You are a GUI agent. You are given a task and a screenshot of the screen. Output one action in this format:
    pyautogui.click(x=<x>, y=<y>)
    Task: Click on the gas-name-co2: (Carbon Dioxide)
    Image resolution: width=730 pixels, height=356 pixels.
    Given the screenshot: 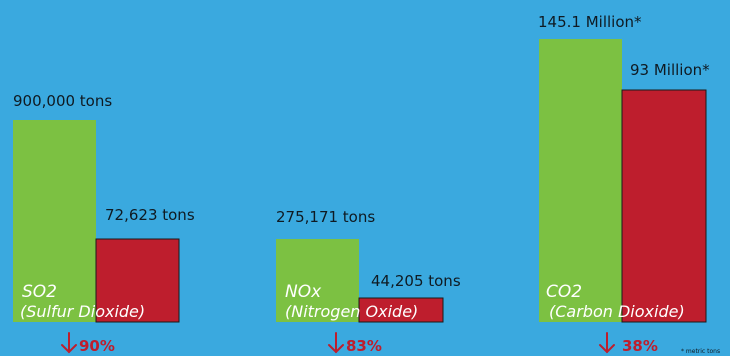 What is the action you would take?
    pyautogui.click(x=617, y=311)
    